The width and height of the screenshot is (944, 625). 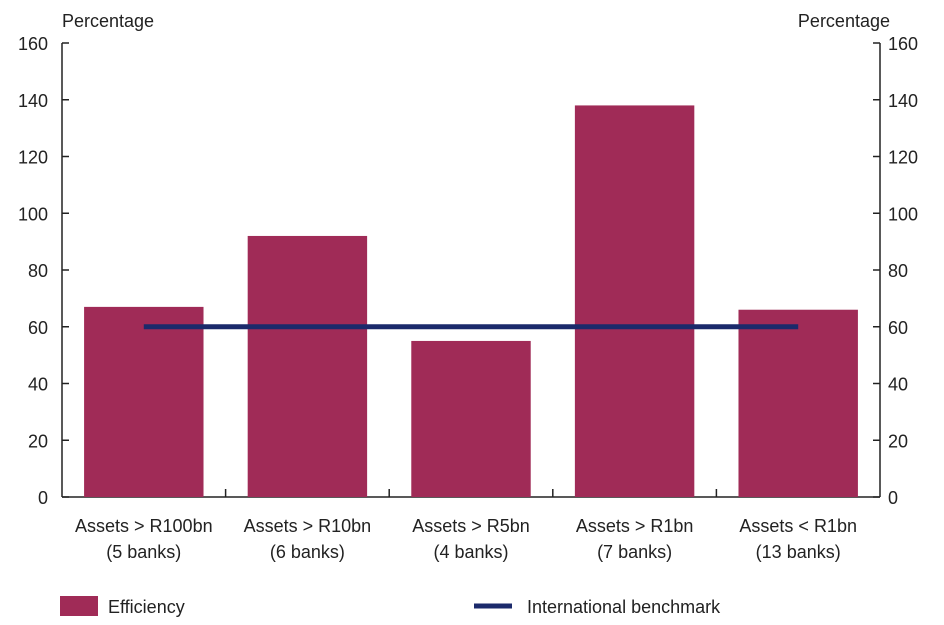 What do you see at coordinates (635, 526) in the screenshot?
I see `x-category-label: Assets > R1bn` at bounding box center [635, 526].